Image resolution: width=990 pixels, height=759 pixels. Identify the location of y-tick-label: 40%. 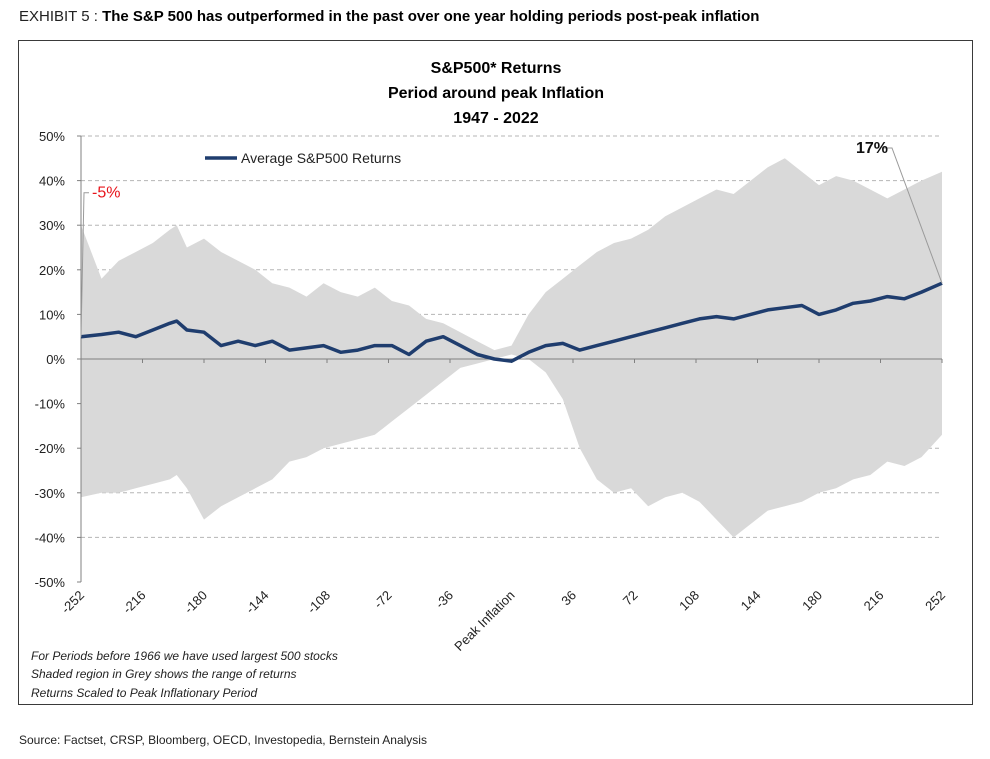
(52, 181).